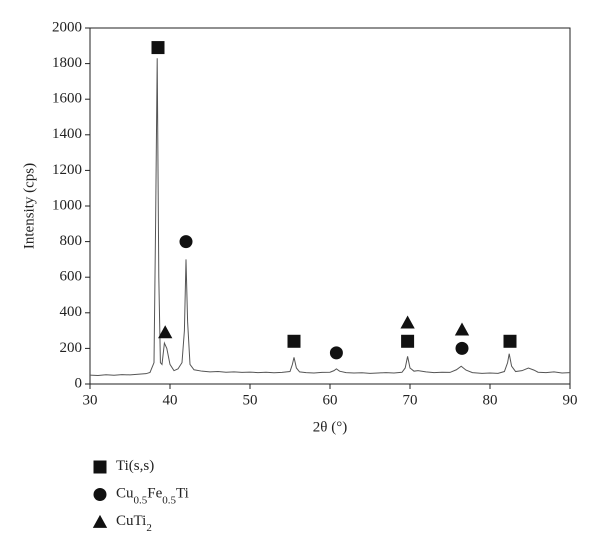  I want to click on y-tick-label: 2000, so click(67, 27).